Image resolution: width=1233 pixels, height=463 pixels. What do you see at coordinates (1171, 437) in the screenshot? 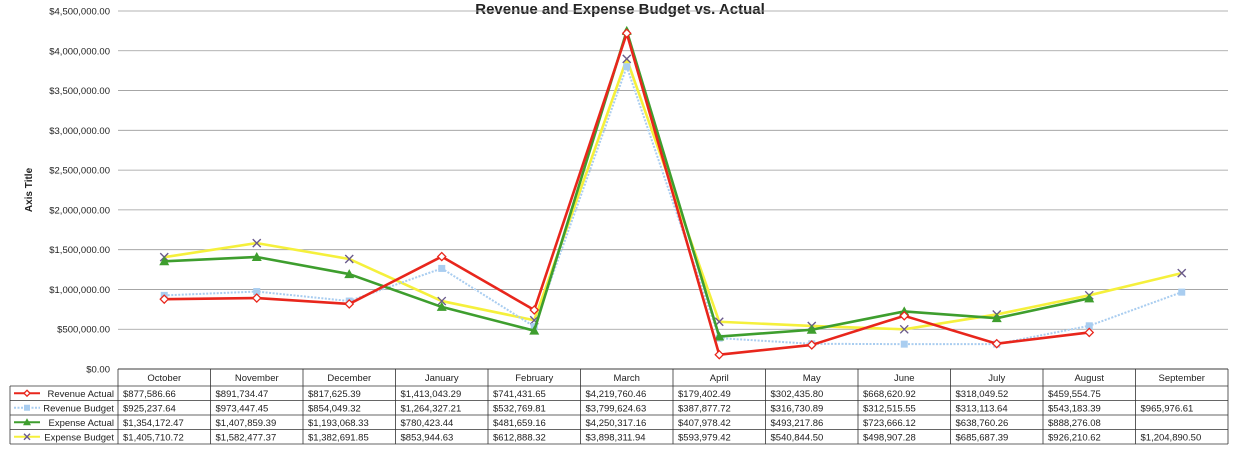
I see `data-label: $1,204,890.50` at bounding box center [1171, 437].